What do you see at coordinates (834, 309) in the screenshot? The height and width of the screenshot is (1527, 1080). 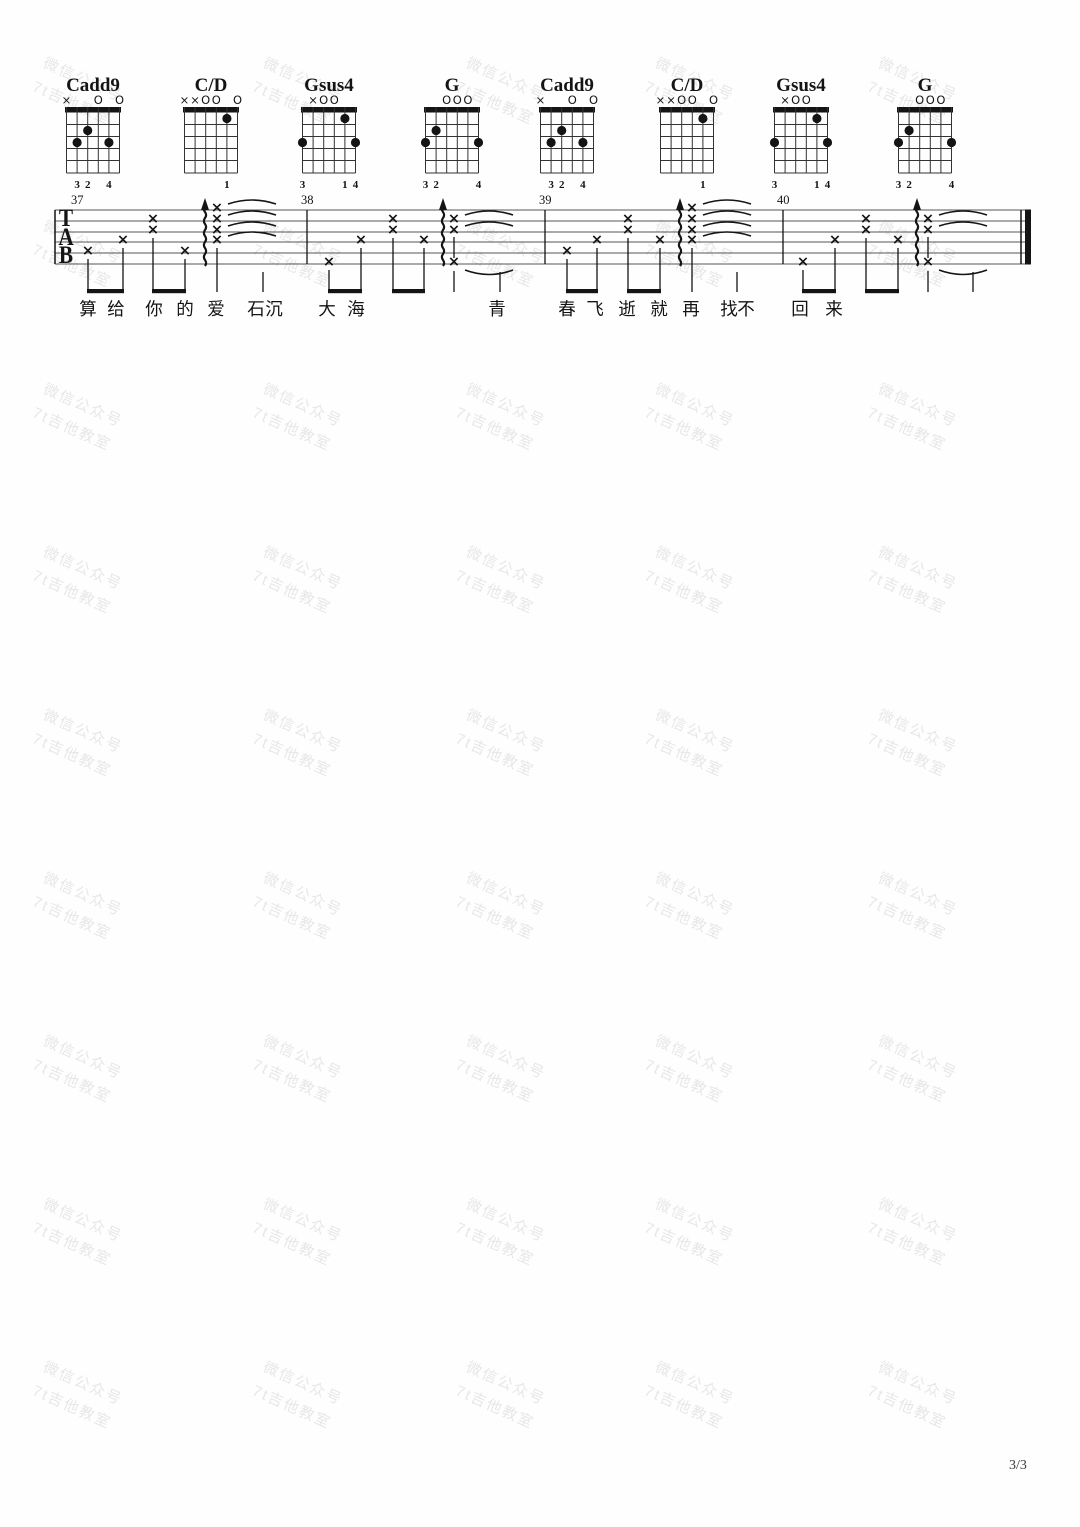 I see `lyric-syllable: 来` at bounding box center [834, 309].